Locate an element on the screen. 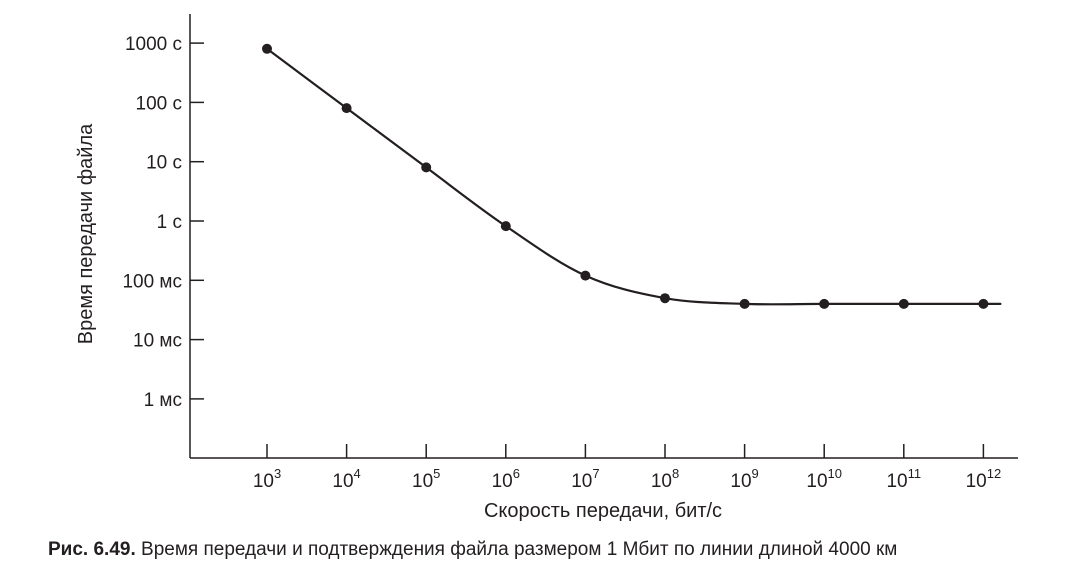 The width and height of the screenshot is (1070, 584). x-tick-label: 10⁷ is located at coordinates (585, 479).